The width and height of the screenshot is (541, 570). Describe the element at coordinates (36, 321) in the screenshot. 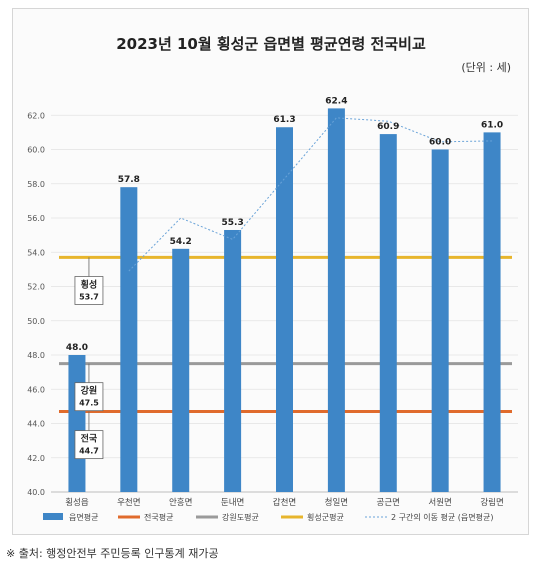

I see `y-tick-label: 50.0` at that location.